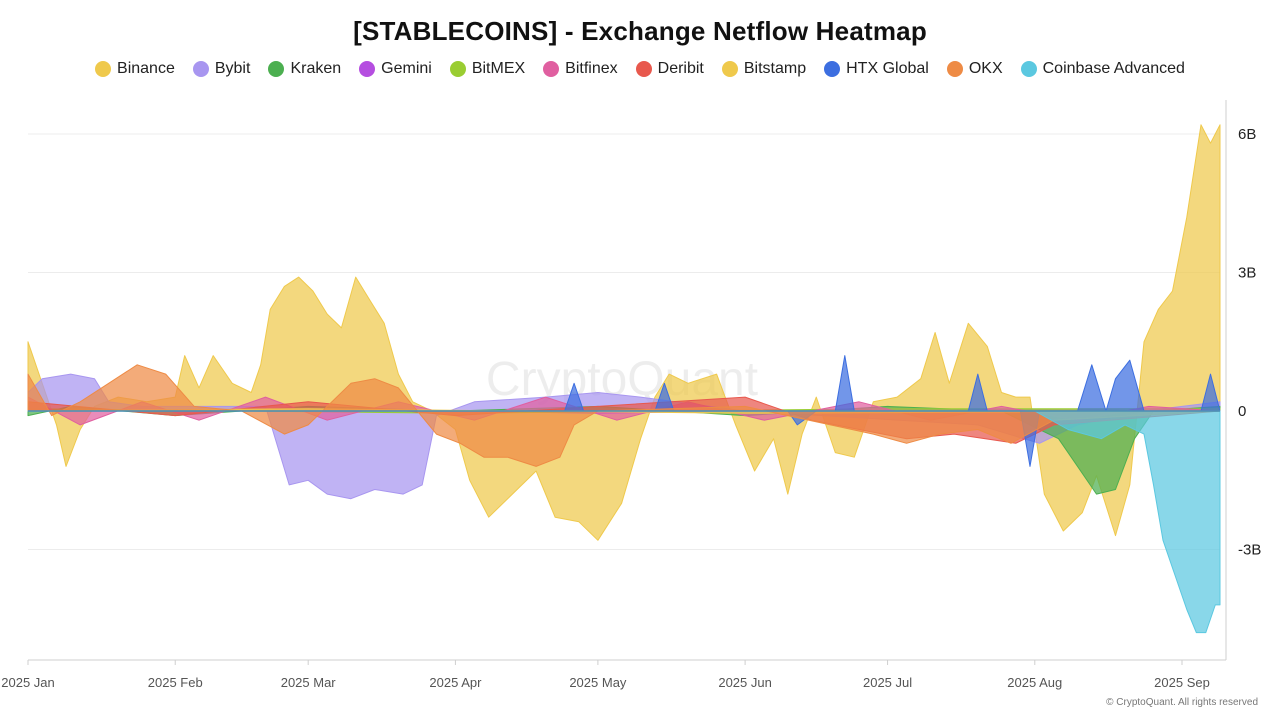 The width and height of the screenshot is (1280, 723). What do you see at coordinates (1249, 550) in the screenshot?
I see `y-tick-label: -3B` at bounding box center [1249, 550].